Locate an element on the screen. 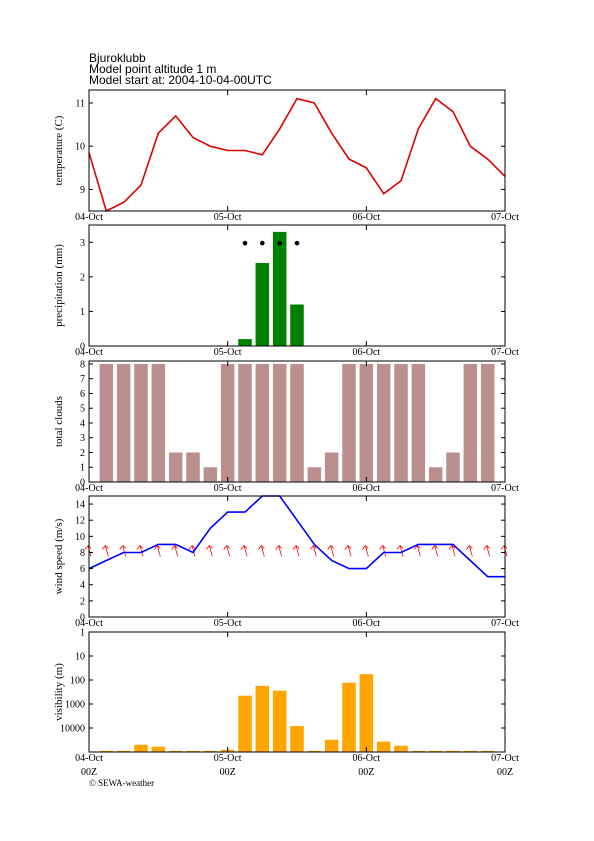 This screenshot has width=594, height=841. y-tick-label: 7 is located at coordinates (82, 379).